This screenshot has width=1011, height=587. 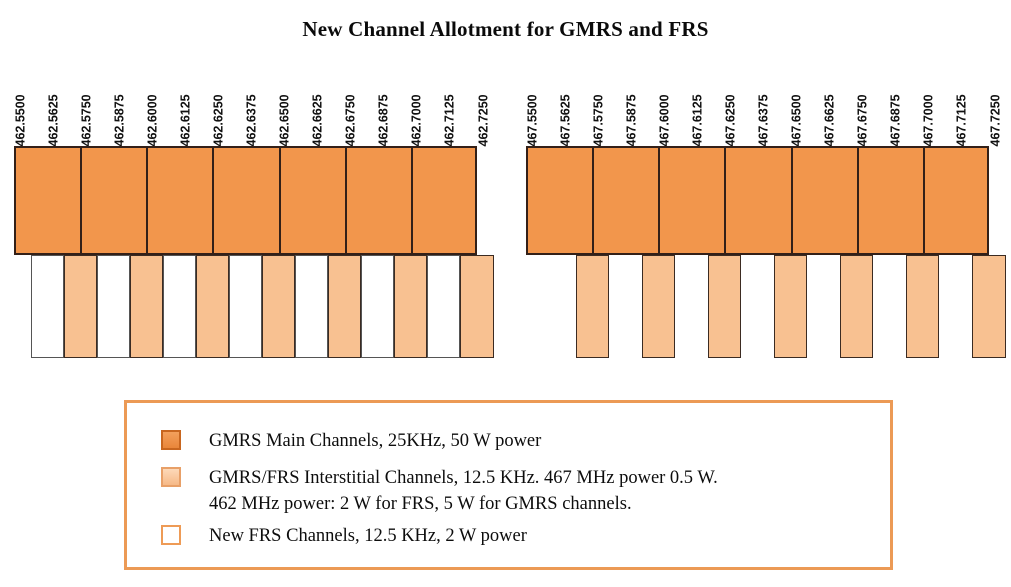 I want to click on tick-label-462-12: 462.7000, so click(x=416, y=119).